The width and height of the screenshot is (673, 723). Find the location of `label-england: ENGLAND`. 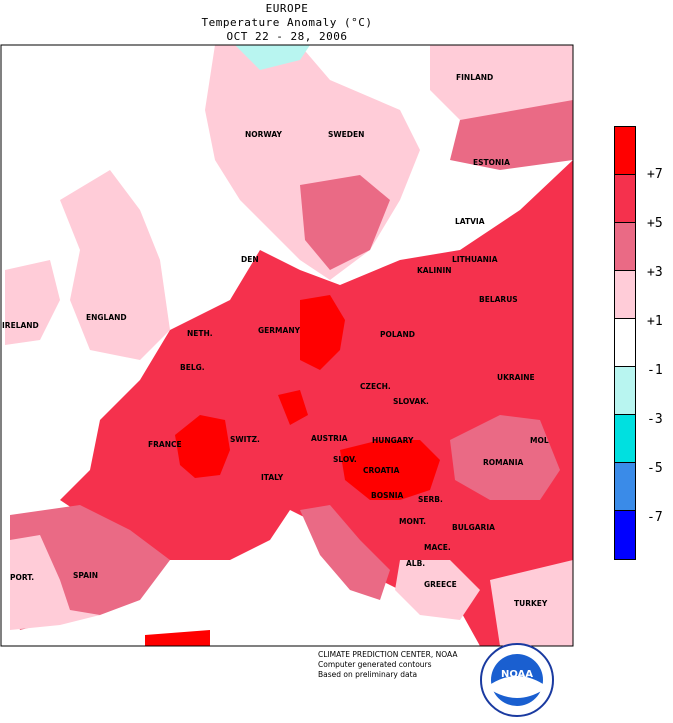

label-england: ENGLAND is located at coordinates (106, 317).